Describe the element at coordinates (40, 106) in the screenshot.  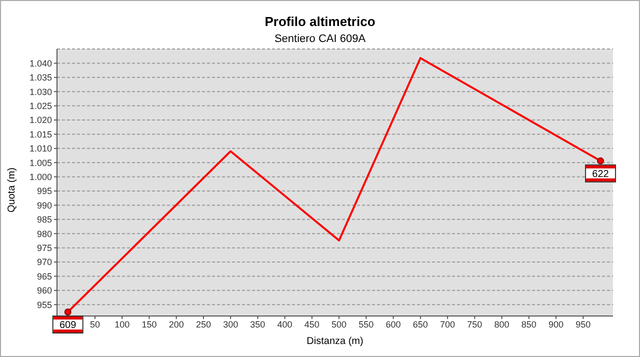
I see `y-tick-label: 1.025` at that location.